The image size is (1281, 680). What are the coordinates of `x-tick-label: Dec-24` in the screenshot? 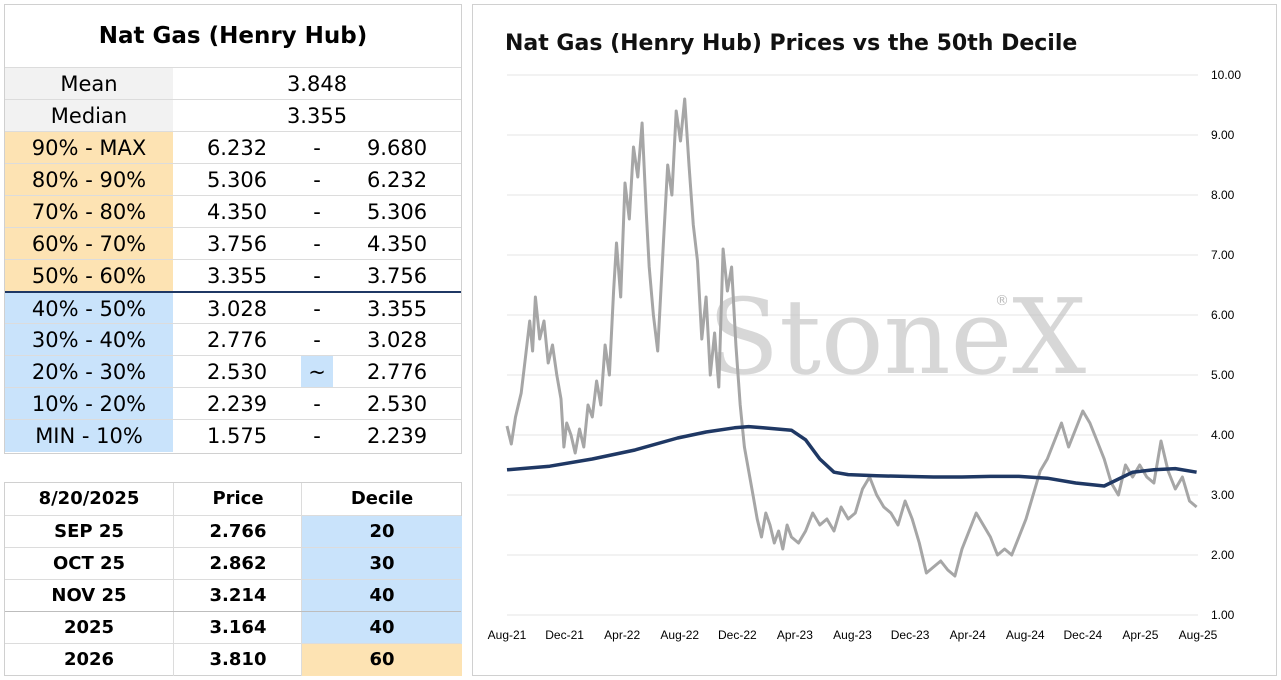 It's located at (1082, 635).